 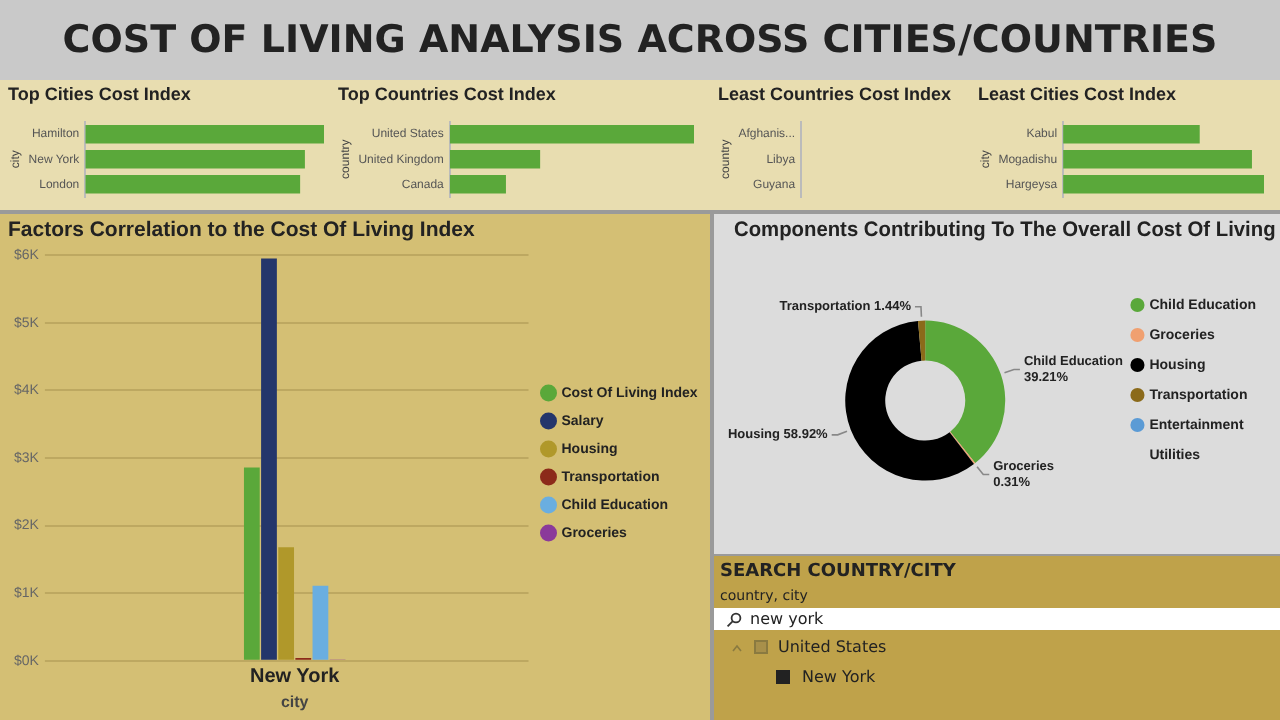 I want to click on chart-title: Components Contributing To The Overall Cost Of Living, so click(x=1005, y=231).